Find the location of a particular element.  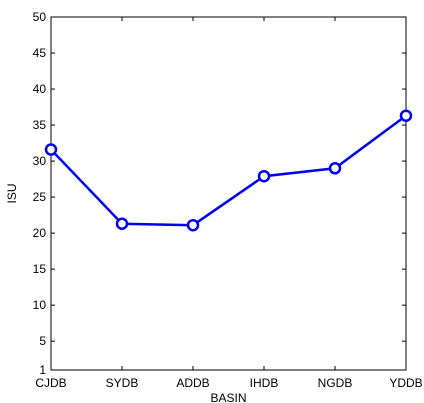

y-tick-label: 40 is located at coordinates (40, 89).